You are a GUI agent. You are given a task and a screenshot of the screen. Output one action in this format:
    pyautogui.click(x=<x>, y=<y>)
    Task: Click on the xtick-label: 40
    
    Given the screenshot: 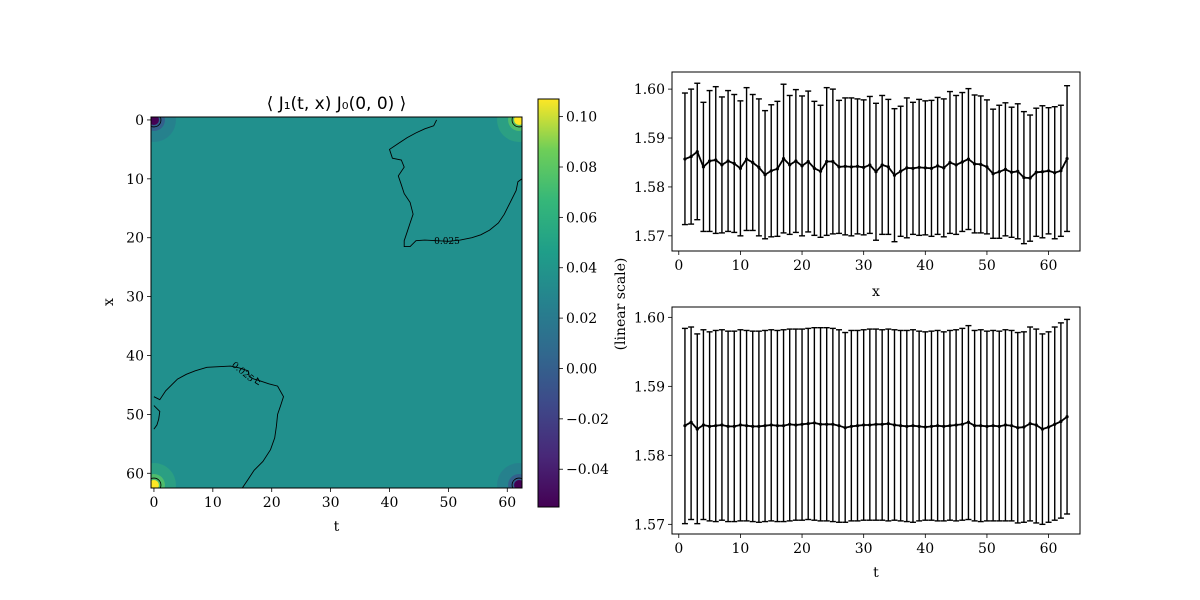 What is the action you would take?
    pyautogui.click(x=925, y=549)
    